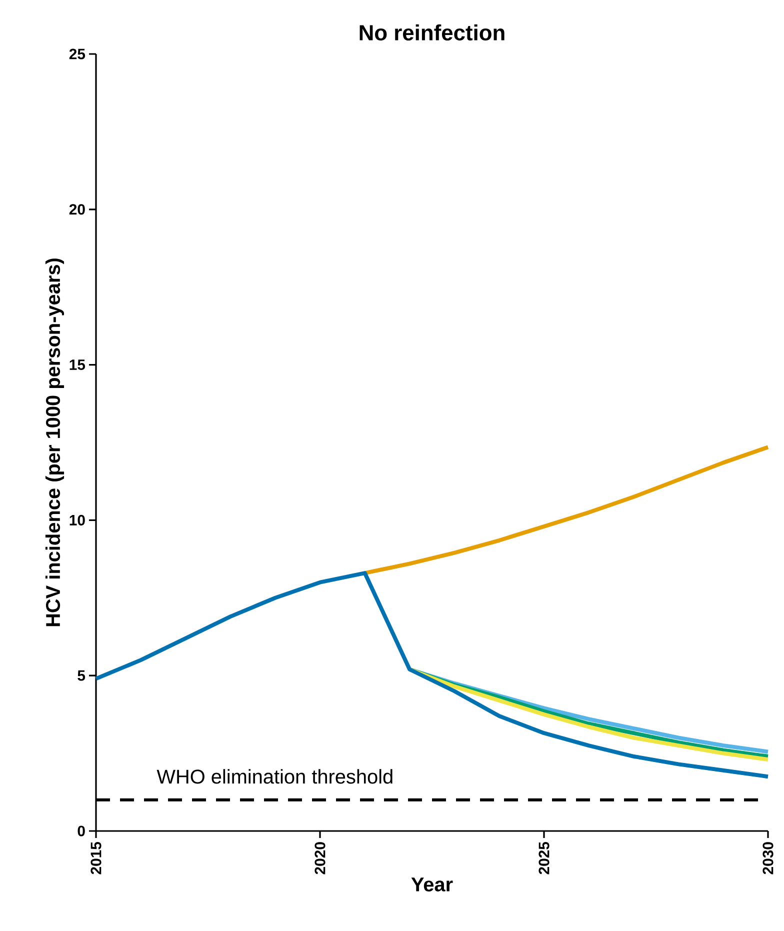  What do you see at coordinates (77, 209) in the screenshot?
I see `y-tick-label: 20` at bounding box center [77, 209].